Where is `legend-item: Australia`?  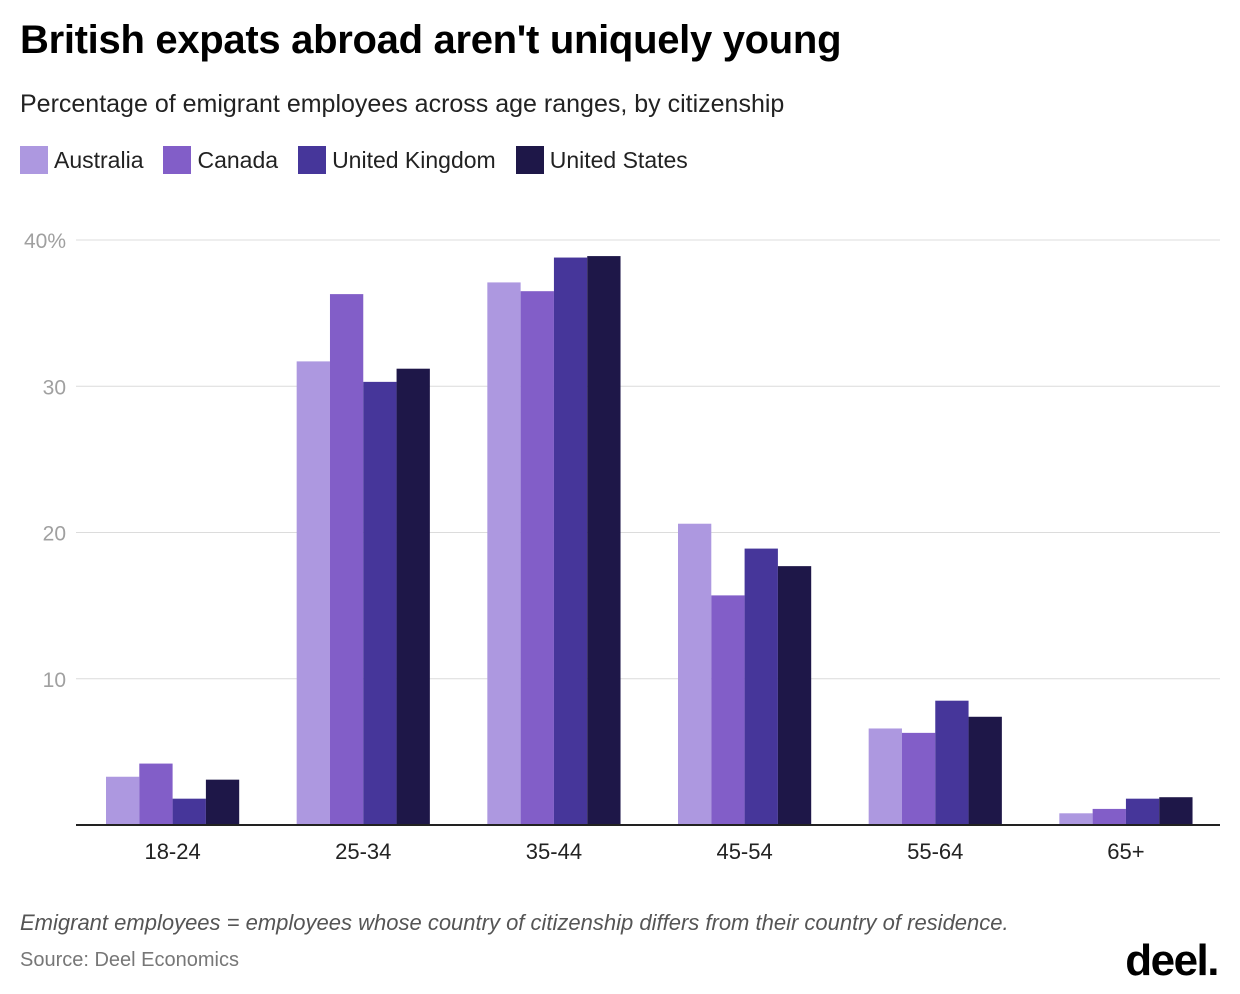 legend-item: Australia is located at coordinates (81, 160).